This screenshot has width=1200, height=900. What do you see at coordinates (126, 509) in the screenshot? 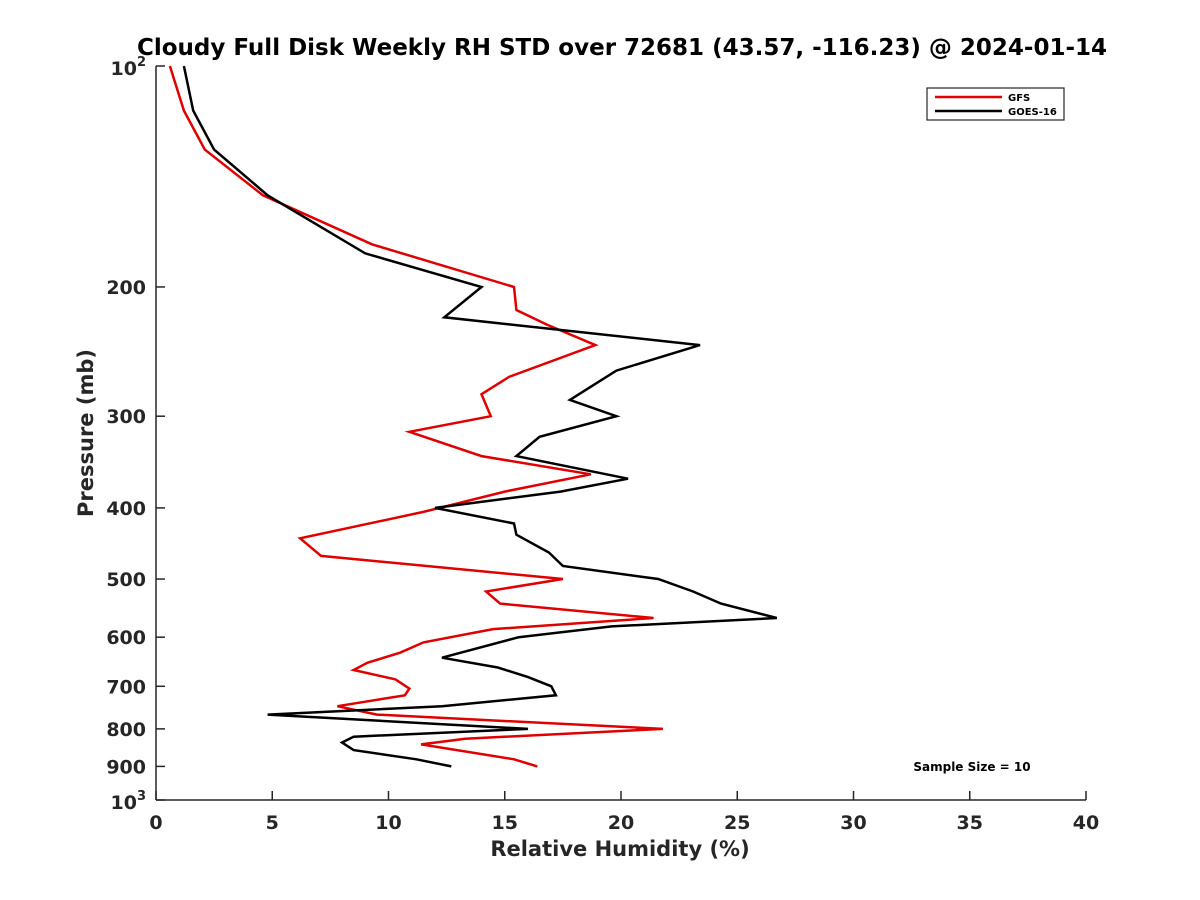
I see `y-tick-label: 400` at bounding box center [126, 509].